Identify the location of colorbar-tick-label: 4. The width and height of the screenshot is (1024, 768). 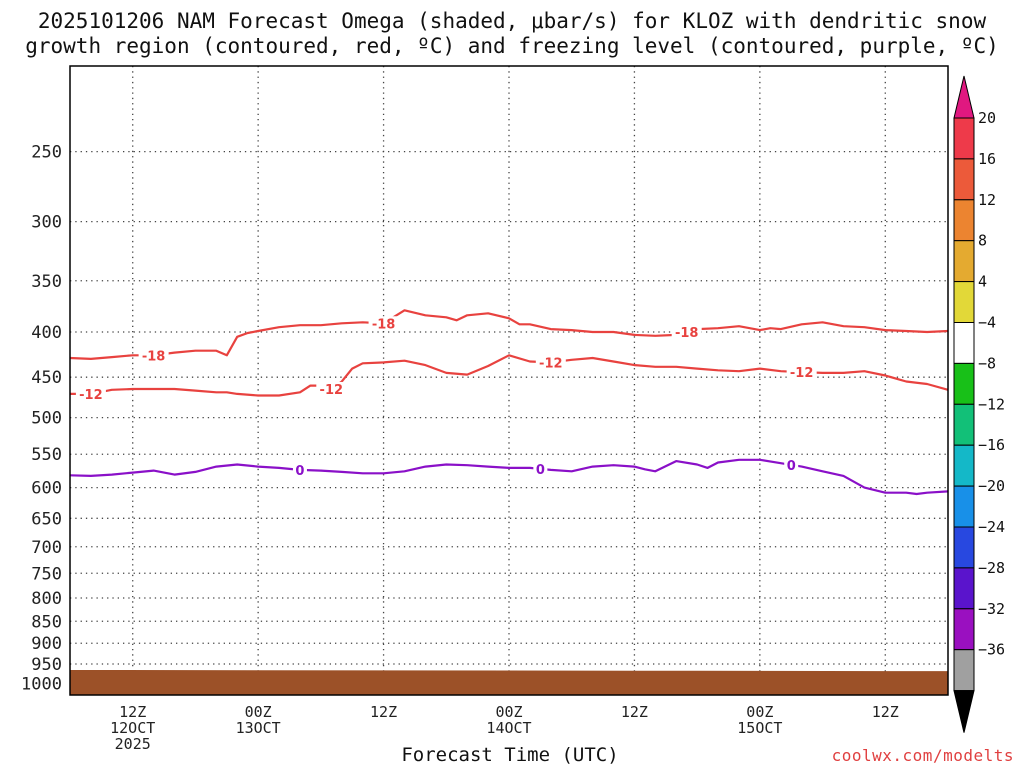
(982, 282).